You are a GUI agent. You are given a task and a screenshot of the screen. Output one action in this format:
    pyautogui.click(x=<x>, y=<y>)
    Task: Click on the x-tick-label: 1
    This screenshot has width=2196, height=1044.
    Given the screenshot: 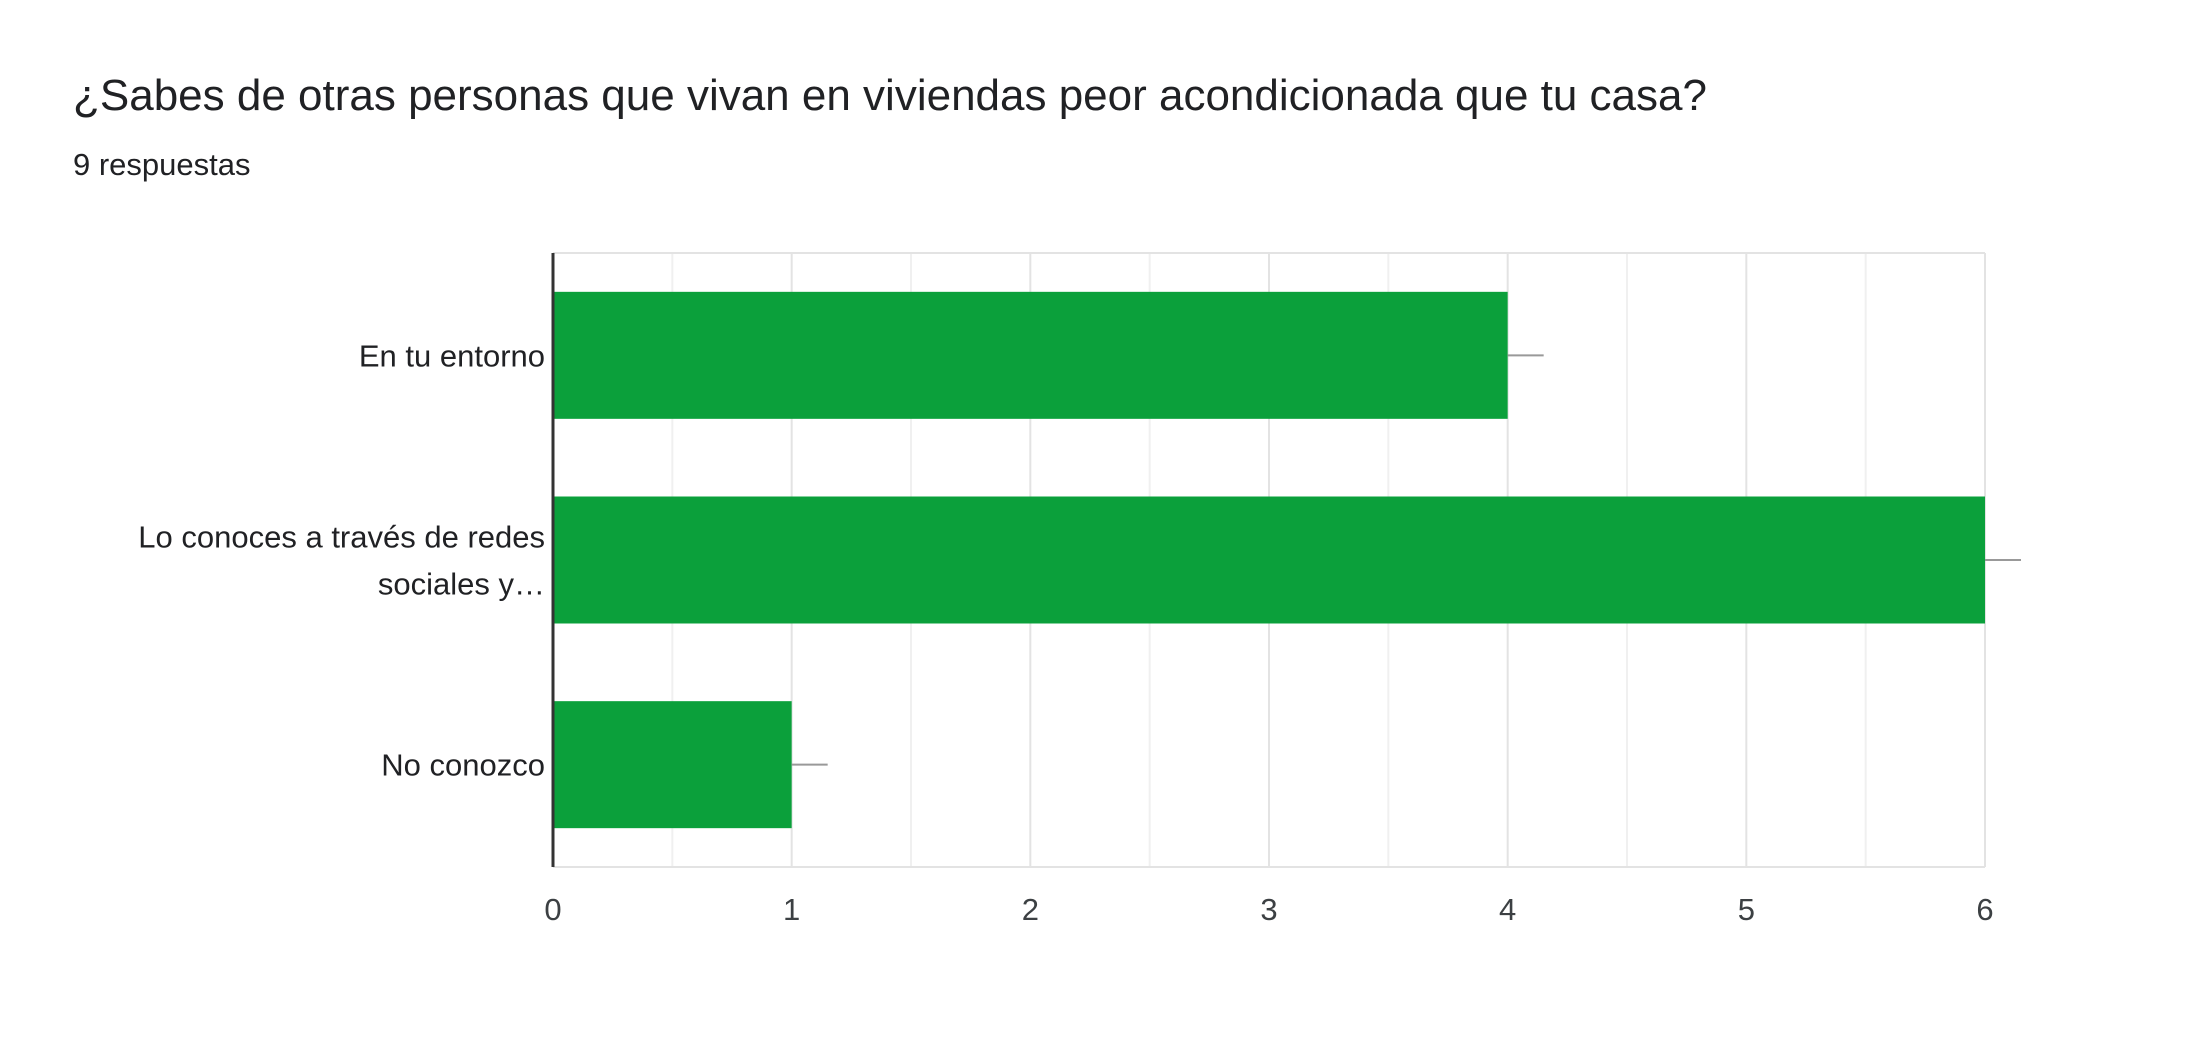 What is the action you would take?
    pyautogui.click(x=791, y=909)
    